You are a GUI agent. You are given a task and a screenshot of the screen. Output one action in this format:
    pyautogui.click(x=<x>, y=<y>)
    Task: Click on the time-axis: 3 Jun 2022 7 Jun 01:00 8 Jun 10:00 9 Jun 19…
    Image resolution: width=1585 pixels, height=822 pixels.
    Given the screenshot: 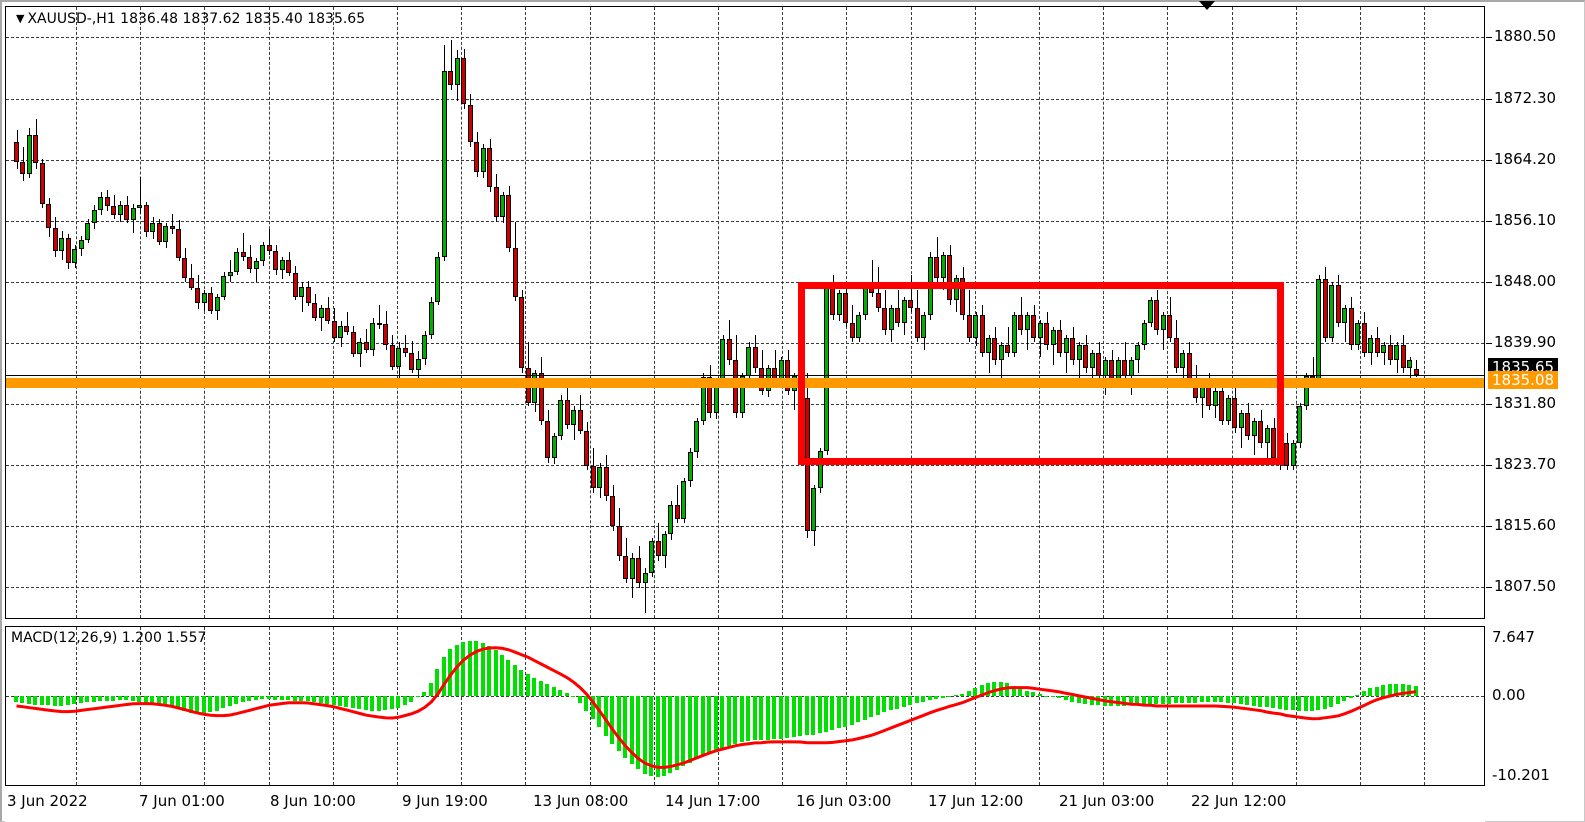 What is the action you would take?
    pyautogui.click(x=745, y=804)
    